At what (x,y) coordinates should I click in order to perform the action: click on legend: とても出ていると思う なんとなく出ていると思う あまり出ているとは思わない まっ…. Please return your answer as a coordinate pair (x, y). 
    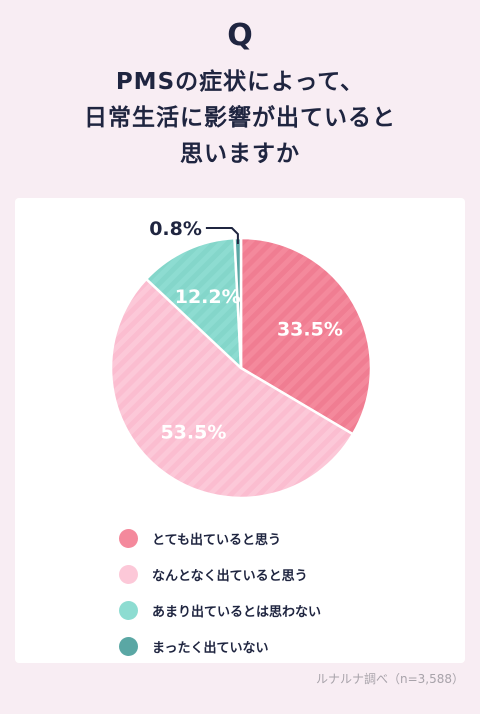
    Looking at the image, I should click on (220, 592).